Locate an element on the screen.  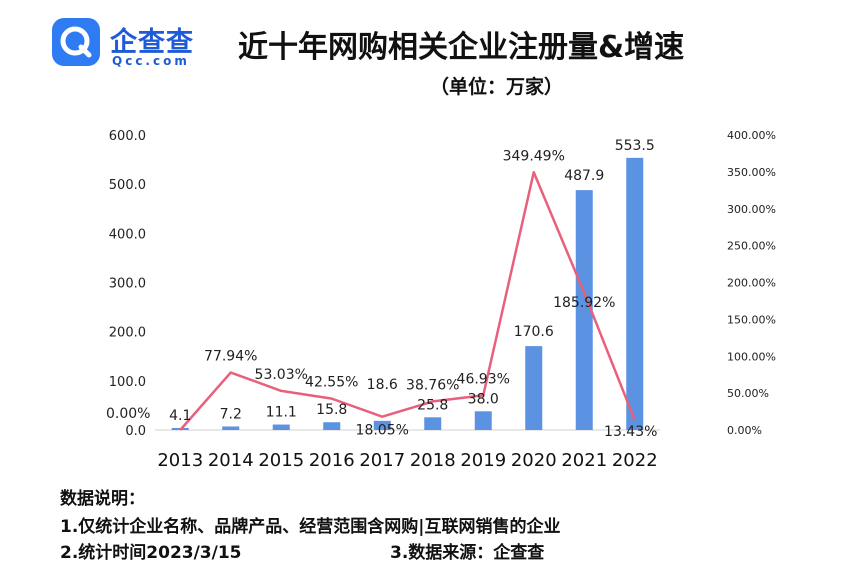
bar-data-label: 487.9 is located at coordinates (584, 176).